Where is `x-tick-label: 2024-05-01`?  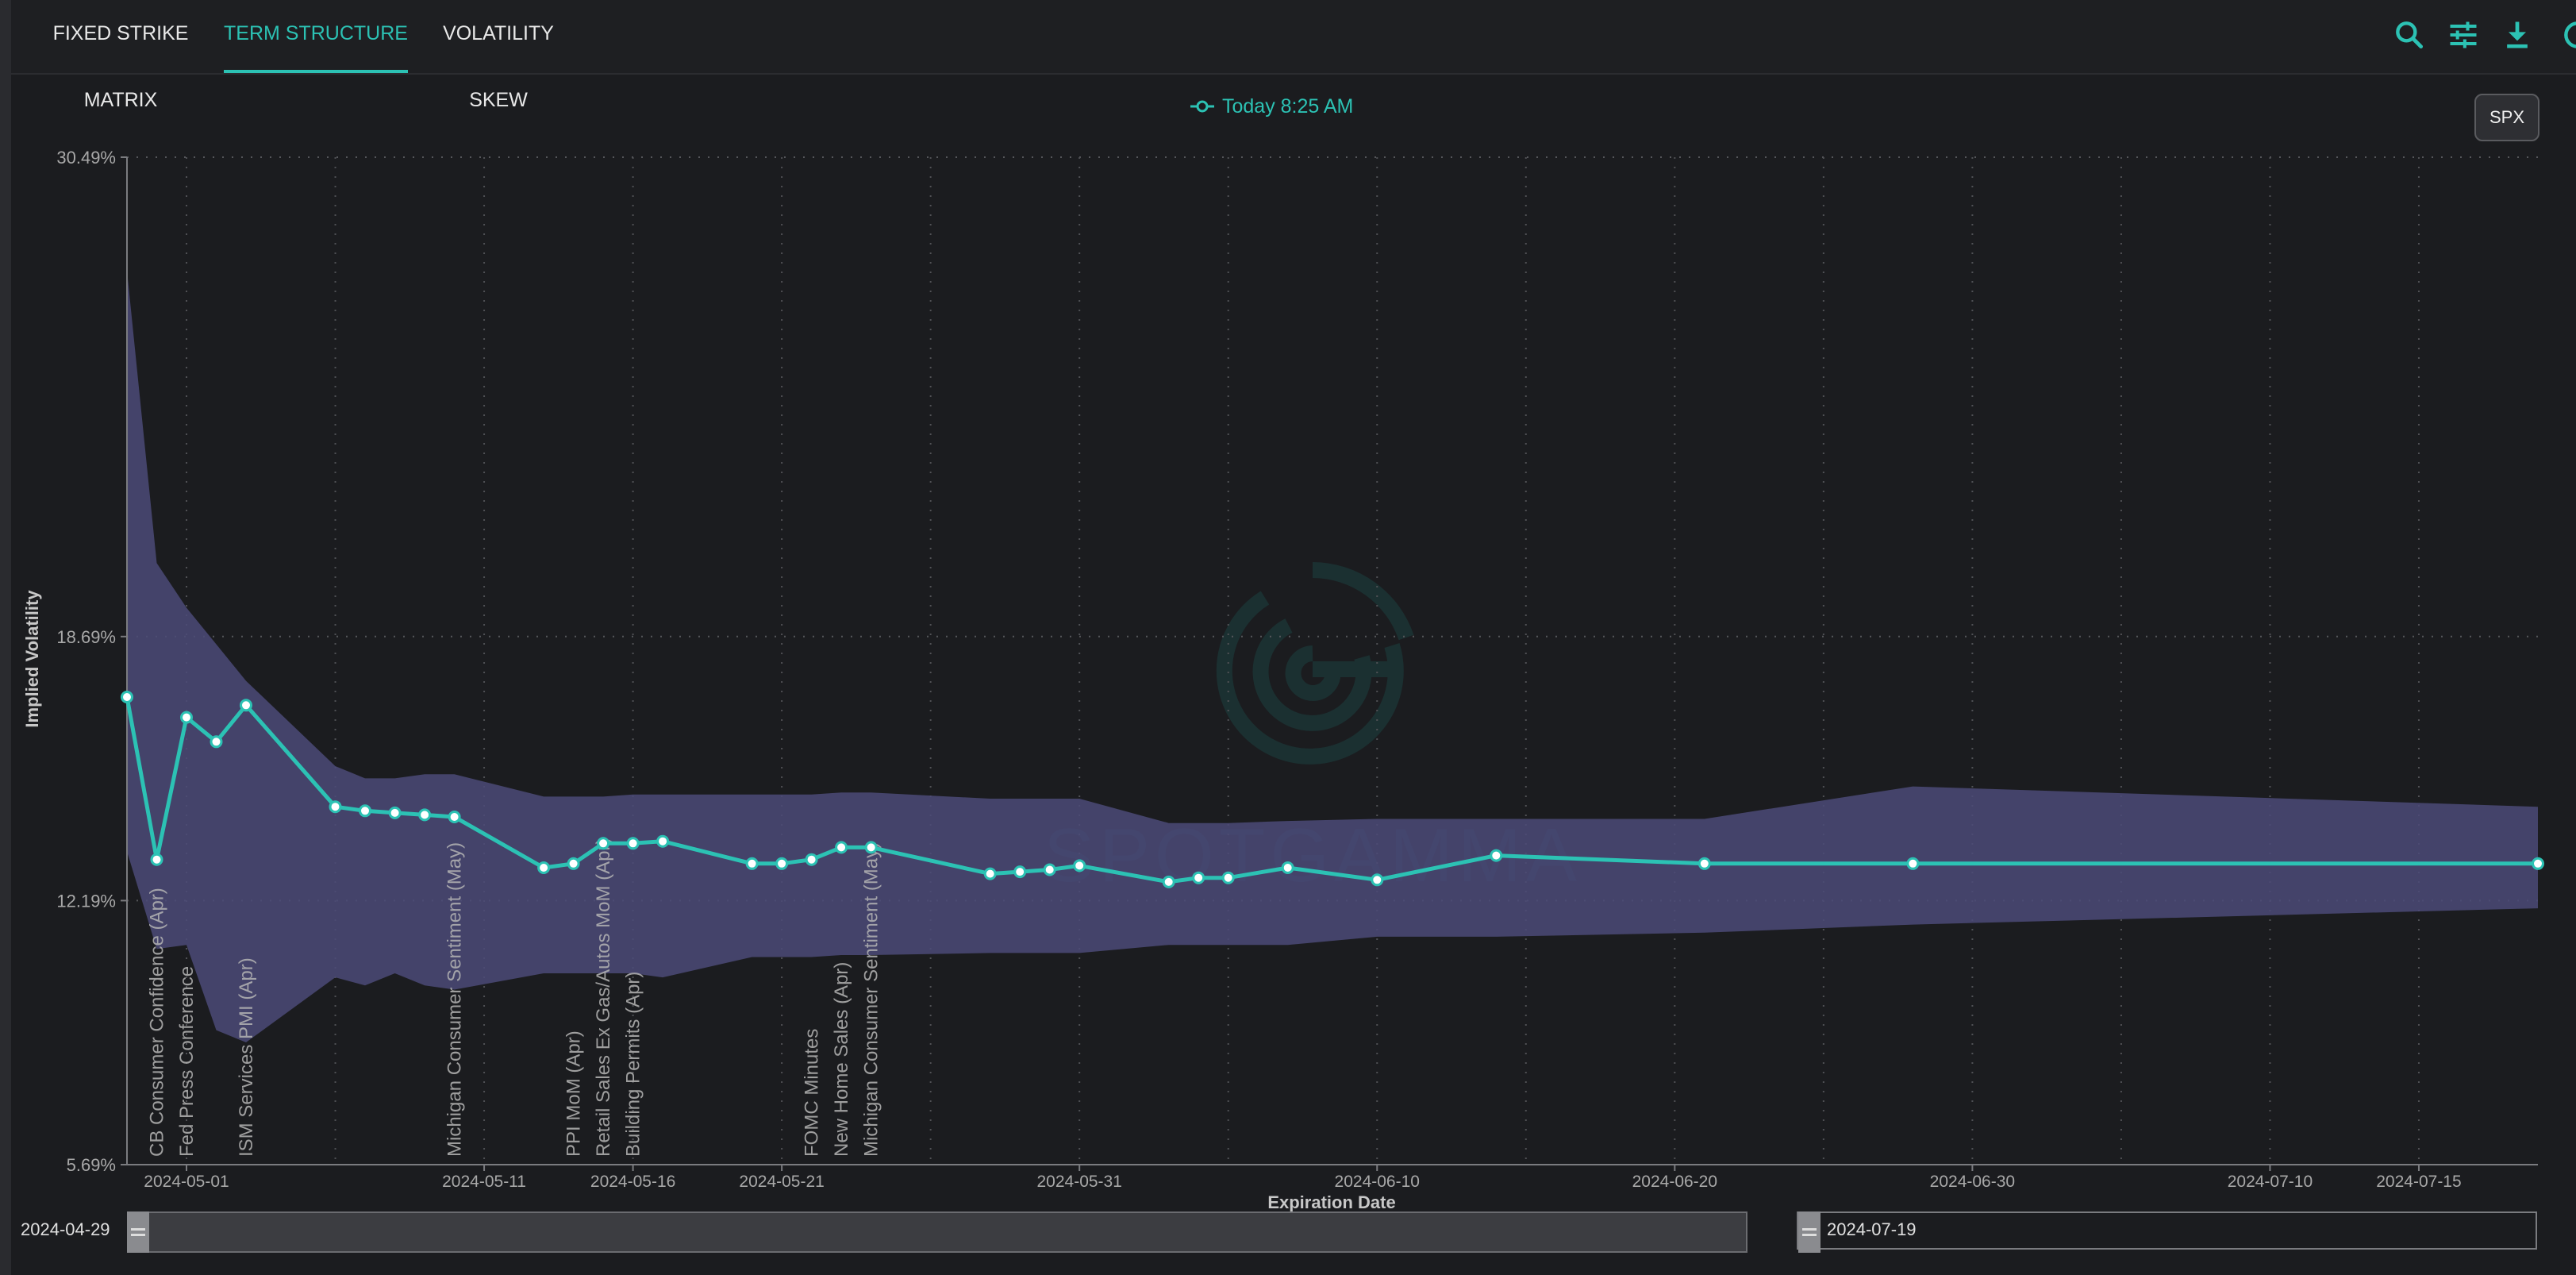
x-tick-label: 2024-05-01 is located at coordinates (186, 1182).